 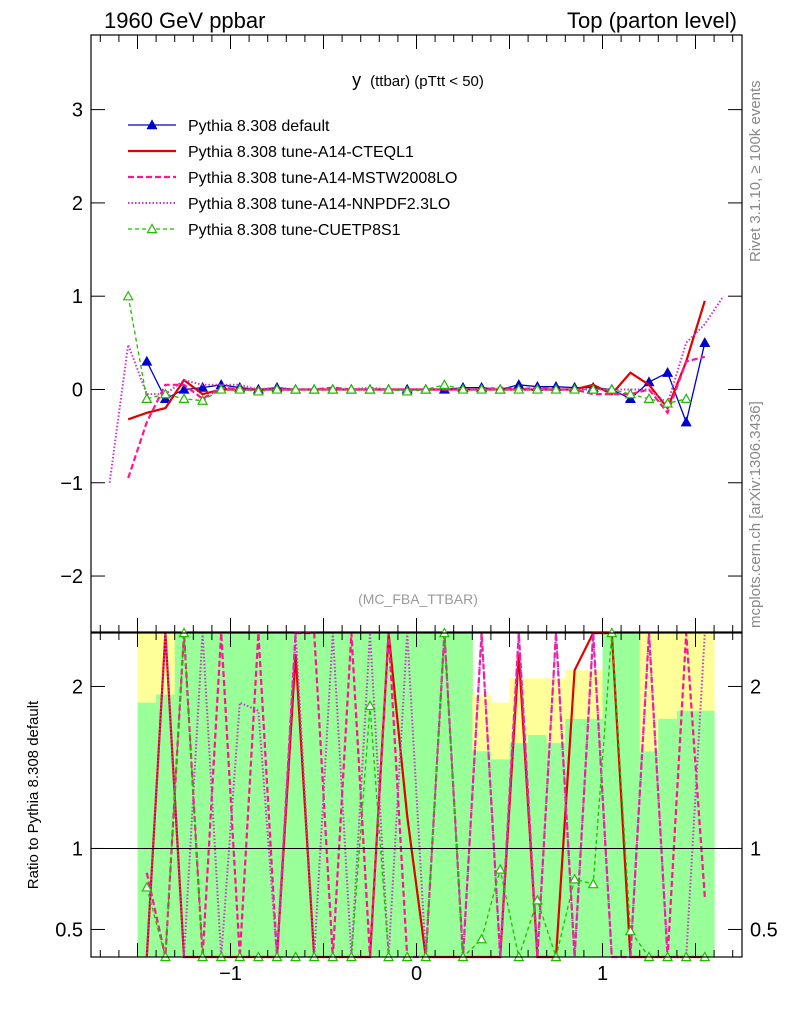 I want to click on process-label: Top (parton level), so click(x=652, y=20).